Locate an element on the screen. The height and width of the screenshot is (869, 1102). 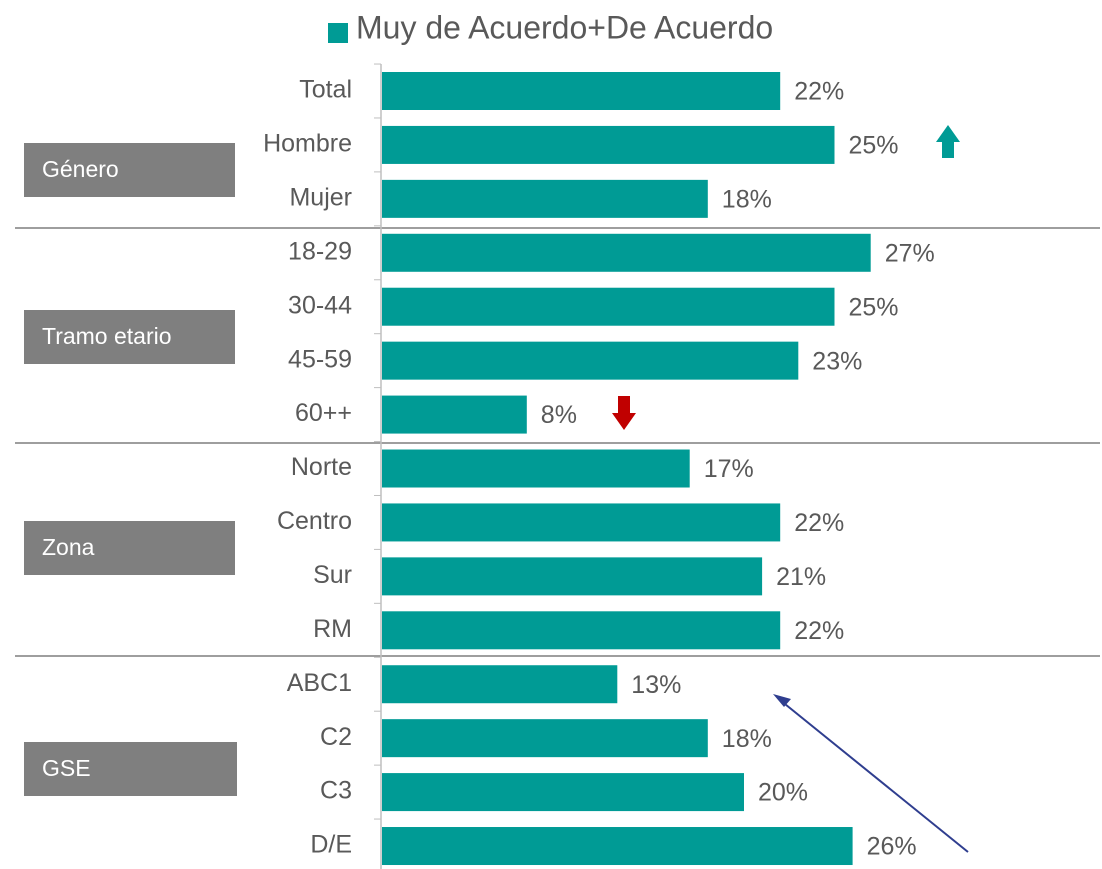
category-label: 18-29 is located at coordinates (320, 251).